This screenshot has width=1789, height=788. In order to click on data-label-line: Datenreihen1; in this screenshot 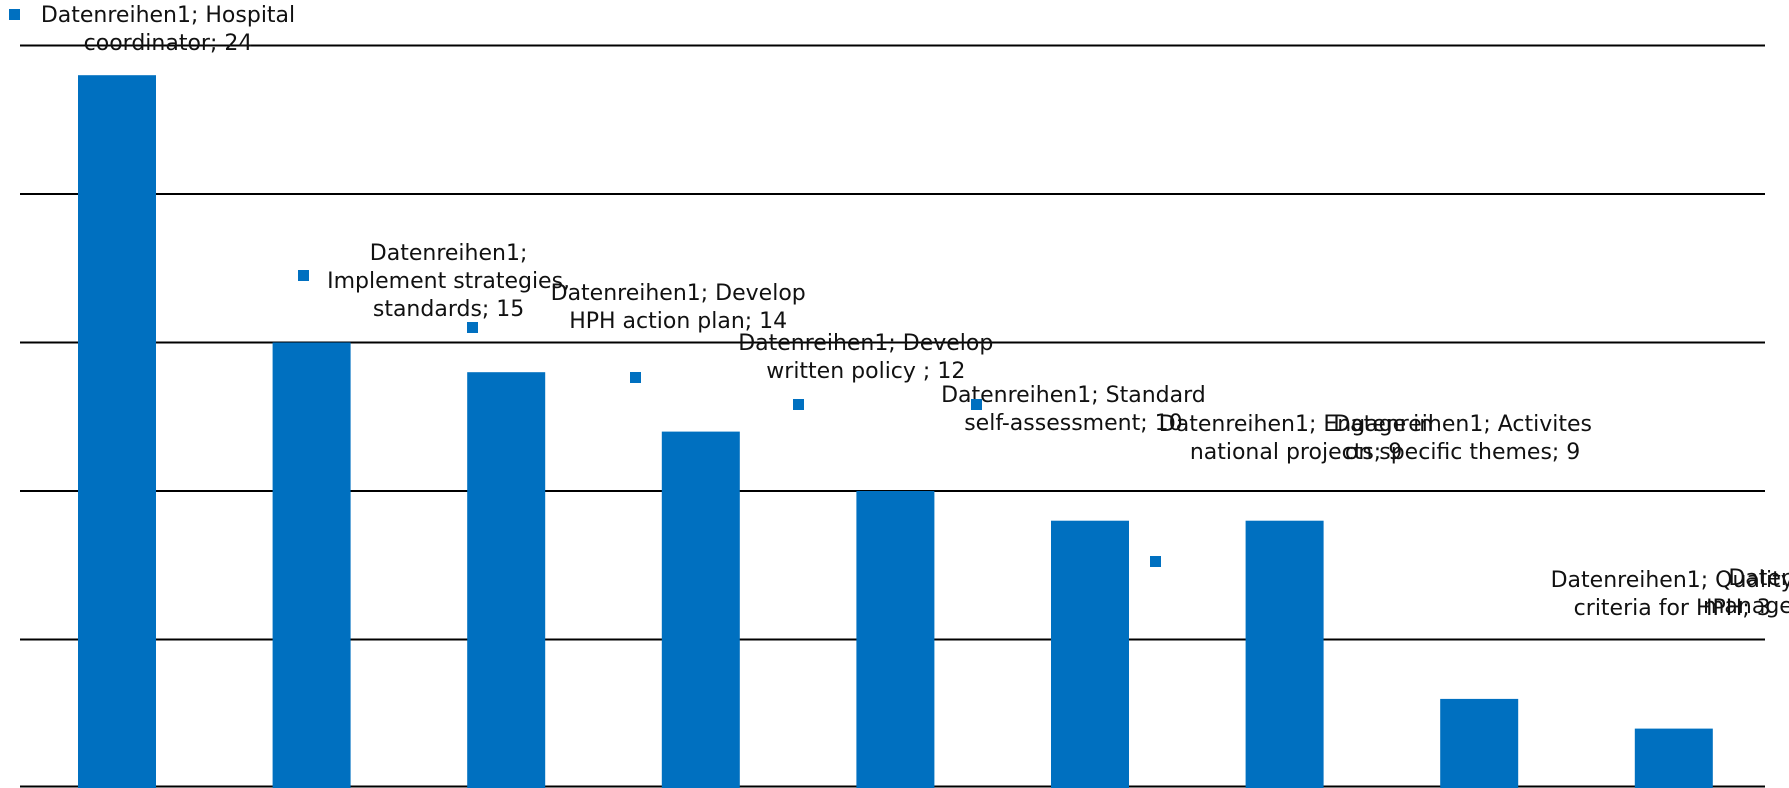, I will do `click(449, 253)`.